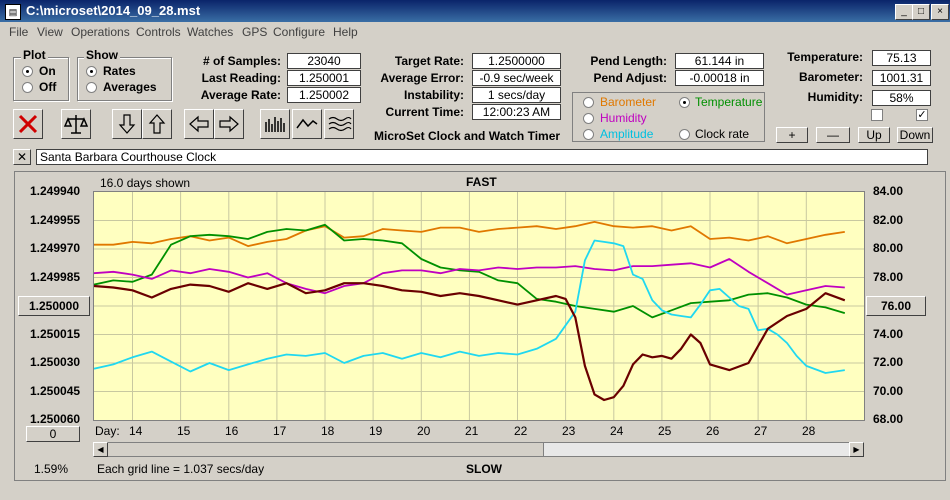 This screenshot has height=500, width=950. I want to click on barometer-radio, so click(588, 102).